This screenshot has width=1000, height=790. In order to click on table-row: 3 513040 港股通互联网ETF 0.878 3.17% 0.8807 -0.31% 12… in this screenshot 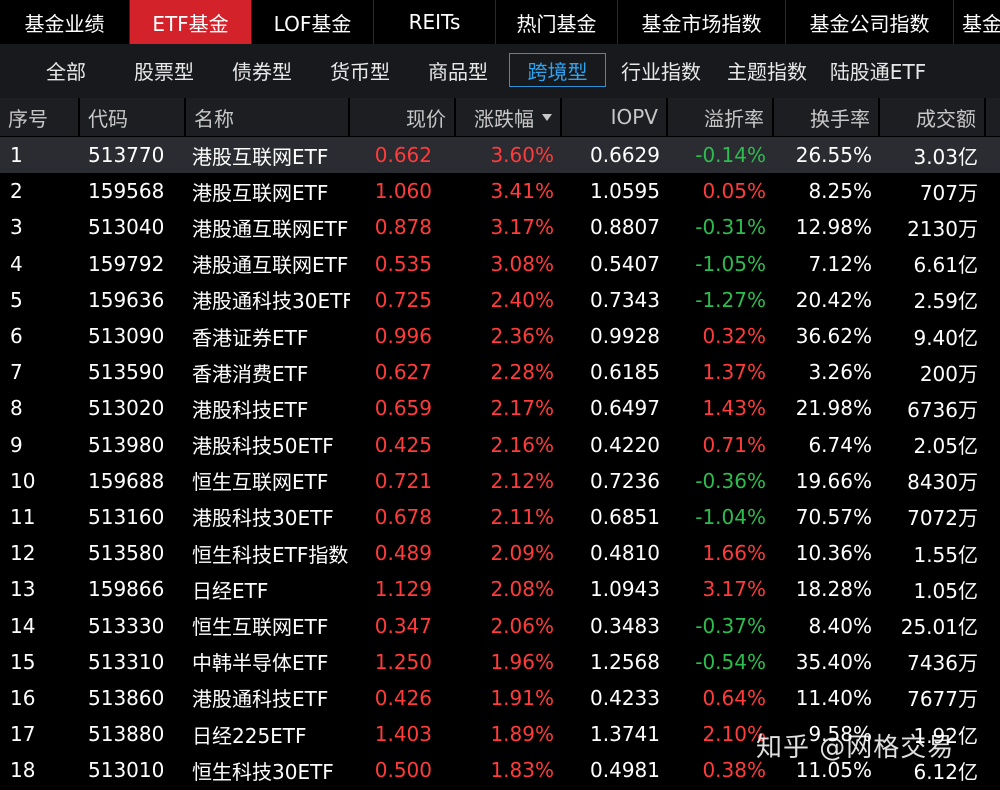, I will do `click(500, 227)`.